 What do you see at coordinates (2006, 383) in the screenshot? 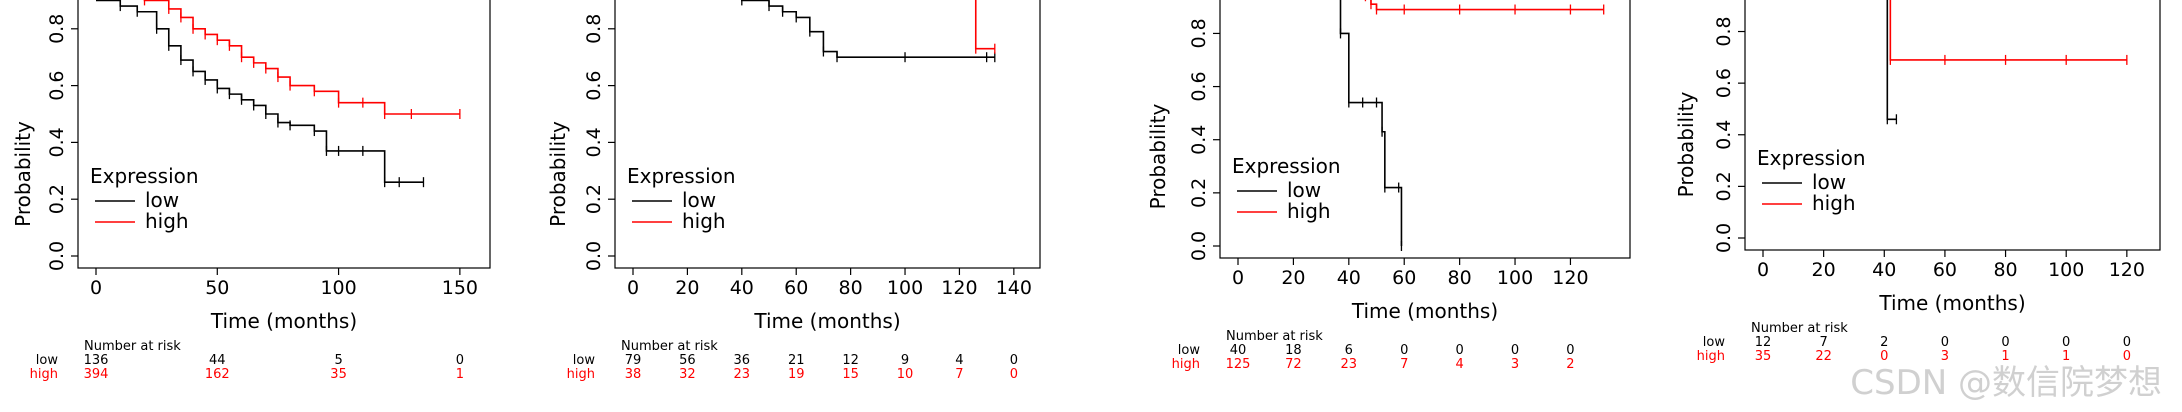
I see `watermark: CSDN @数信院梦想` at bounding box center [2006, 383].